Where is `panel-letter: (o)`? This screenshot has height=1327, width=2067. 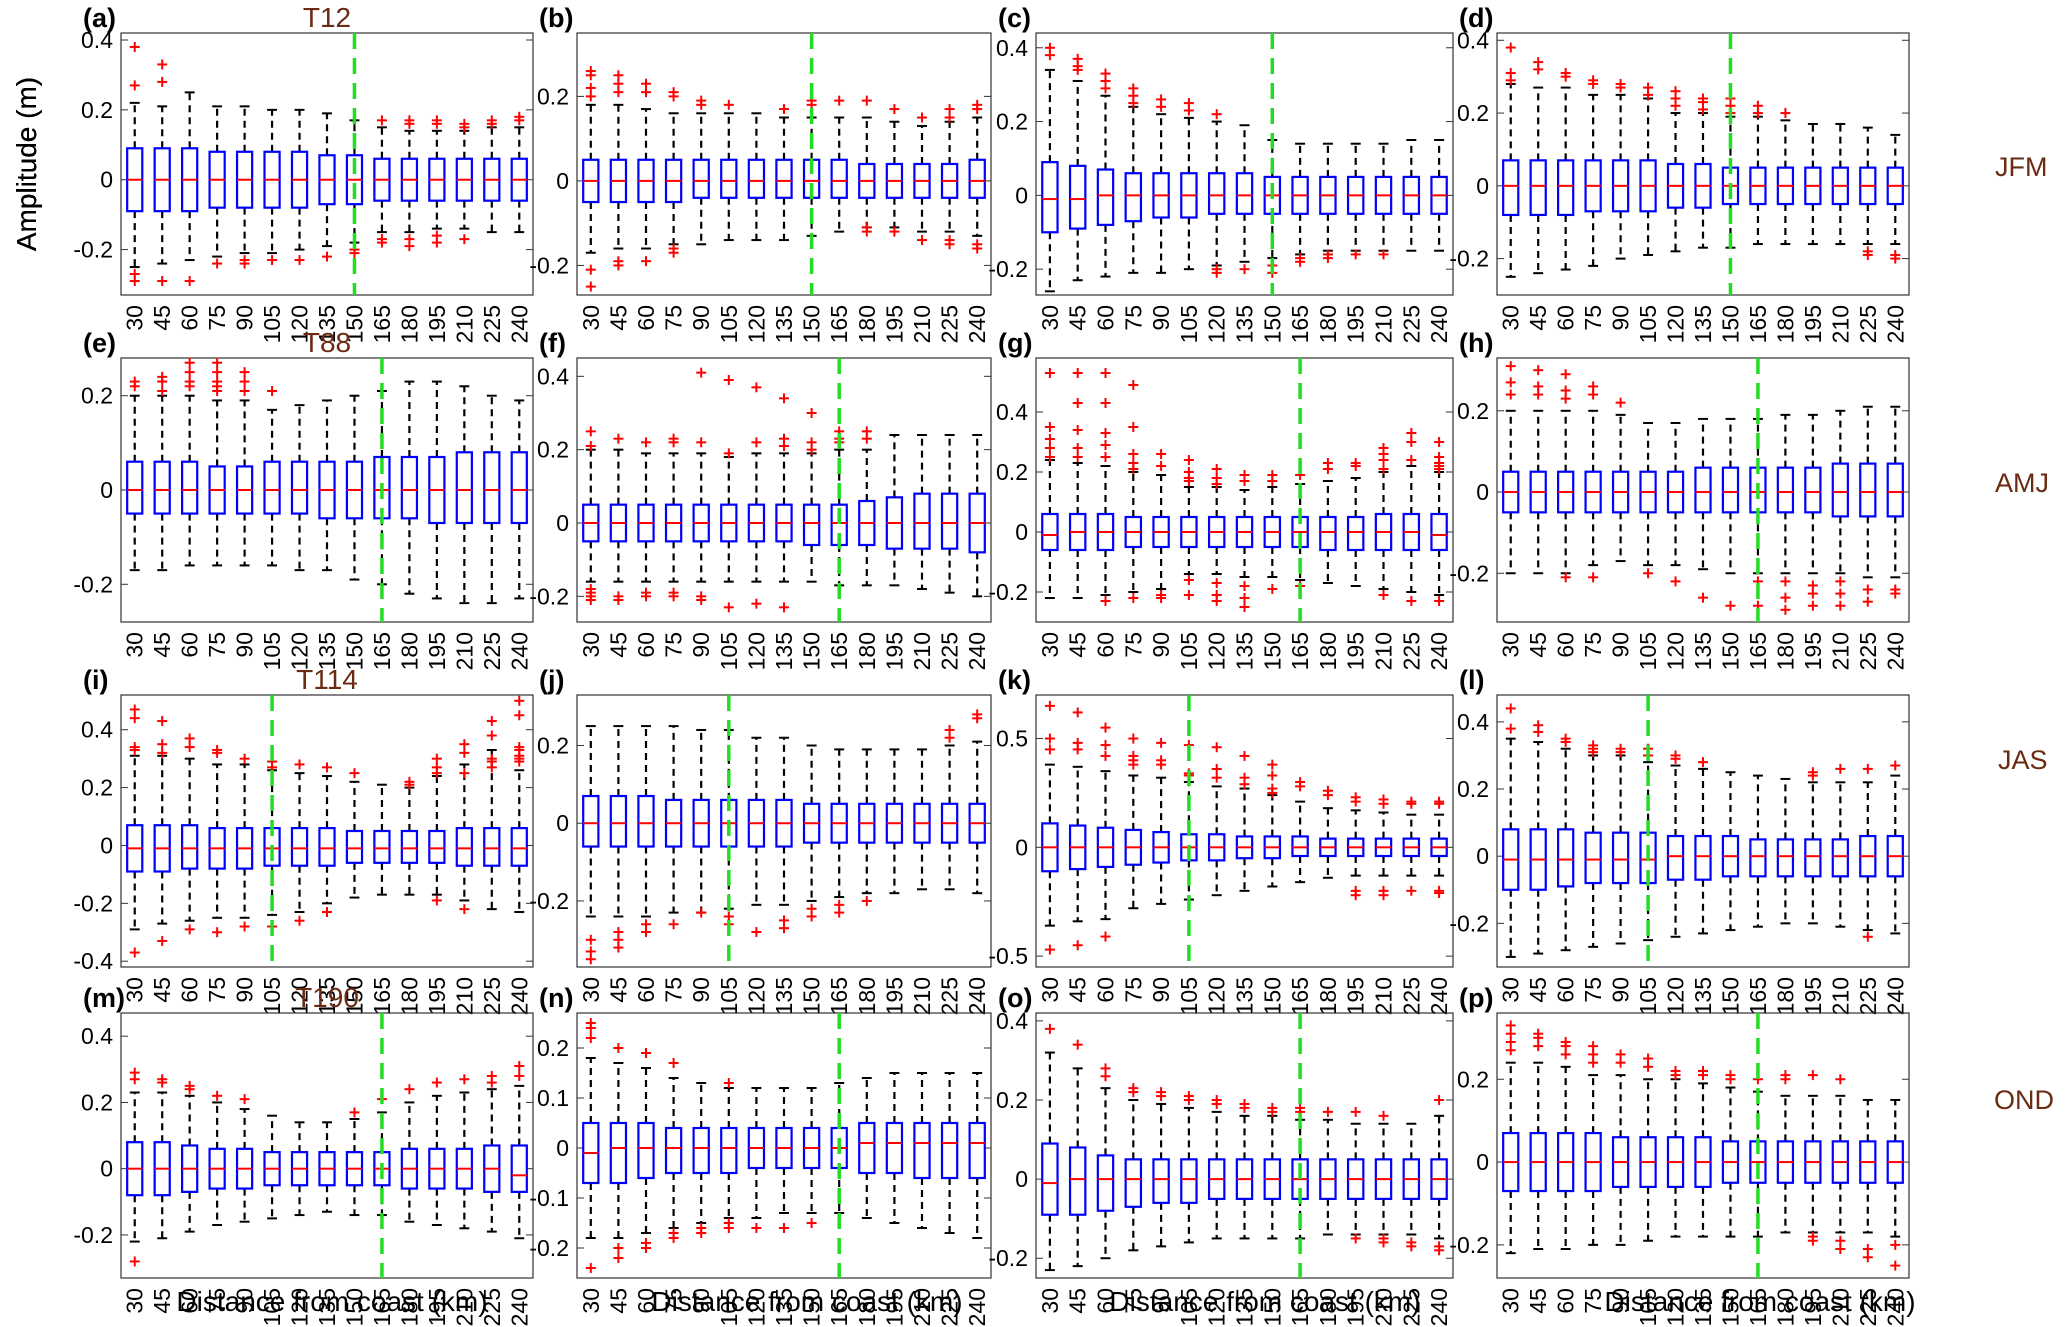
panel-letter: (o) is located at coordinates (1015, 998).